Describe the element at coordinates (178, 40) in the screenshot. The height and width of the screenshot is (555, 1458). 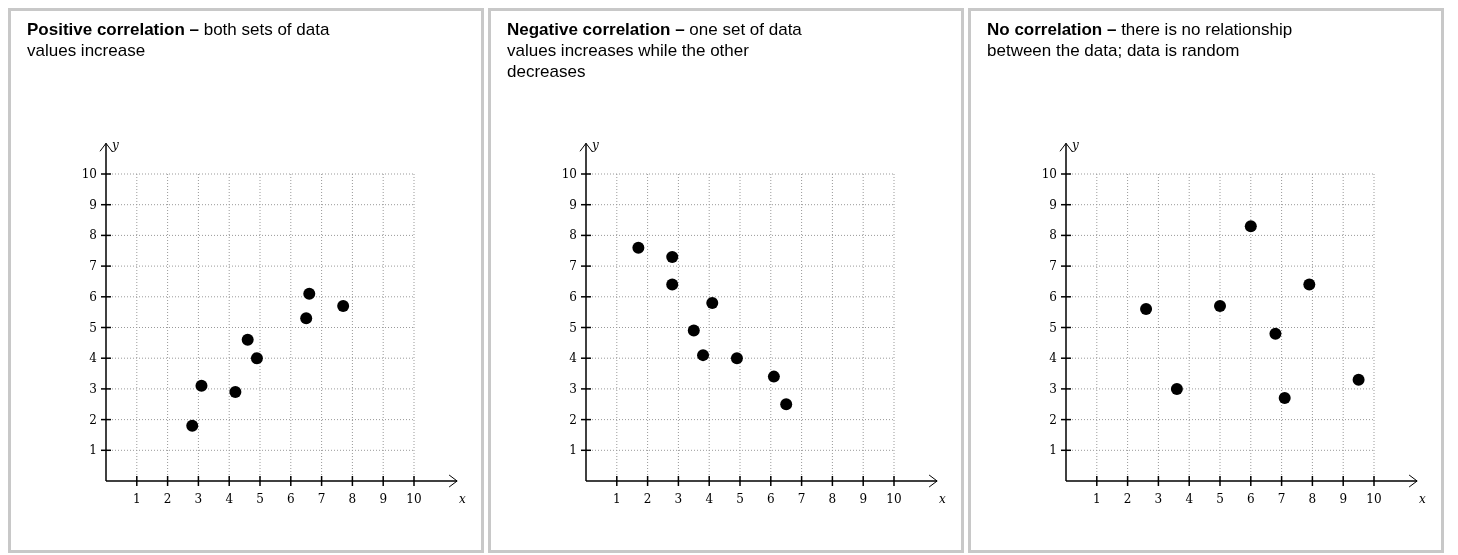
I see `chart-title: Positive correlation – both sets of data values increase` at that location.